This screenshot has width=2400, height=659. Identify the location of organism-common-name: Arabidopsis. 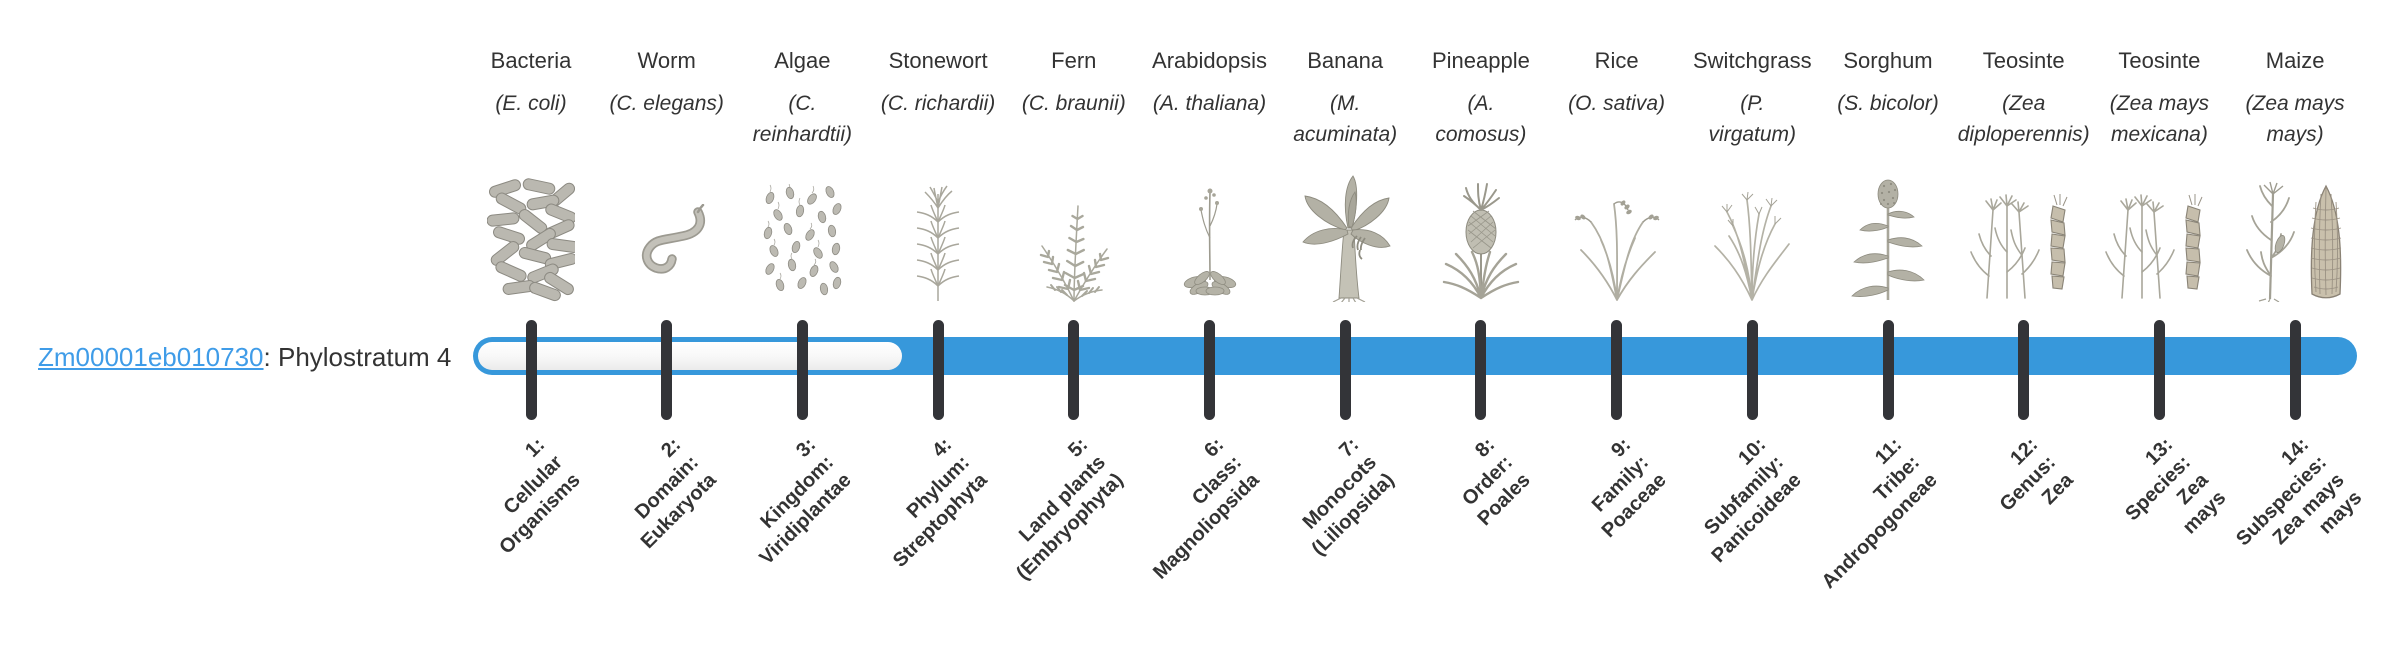
(1209, 60).